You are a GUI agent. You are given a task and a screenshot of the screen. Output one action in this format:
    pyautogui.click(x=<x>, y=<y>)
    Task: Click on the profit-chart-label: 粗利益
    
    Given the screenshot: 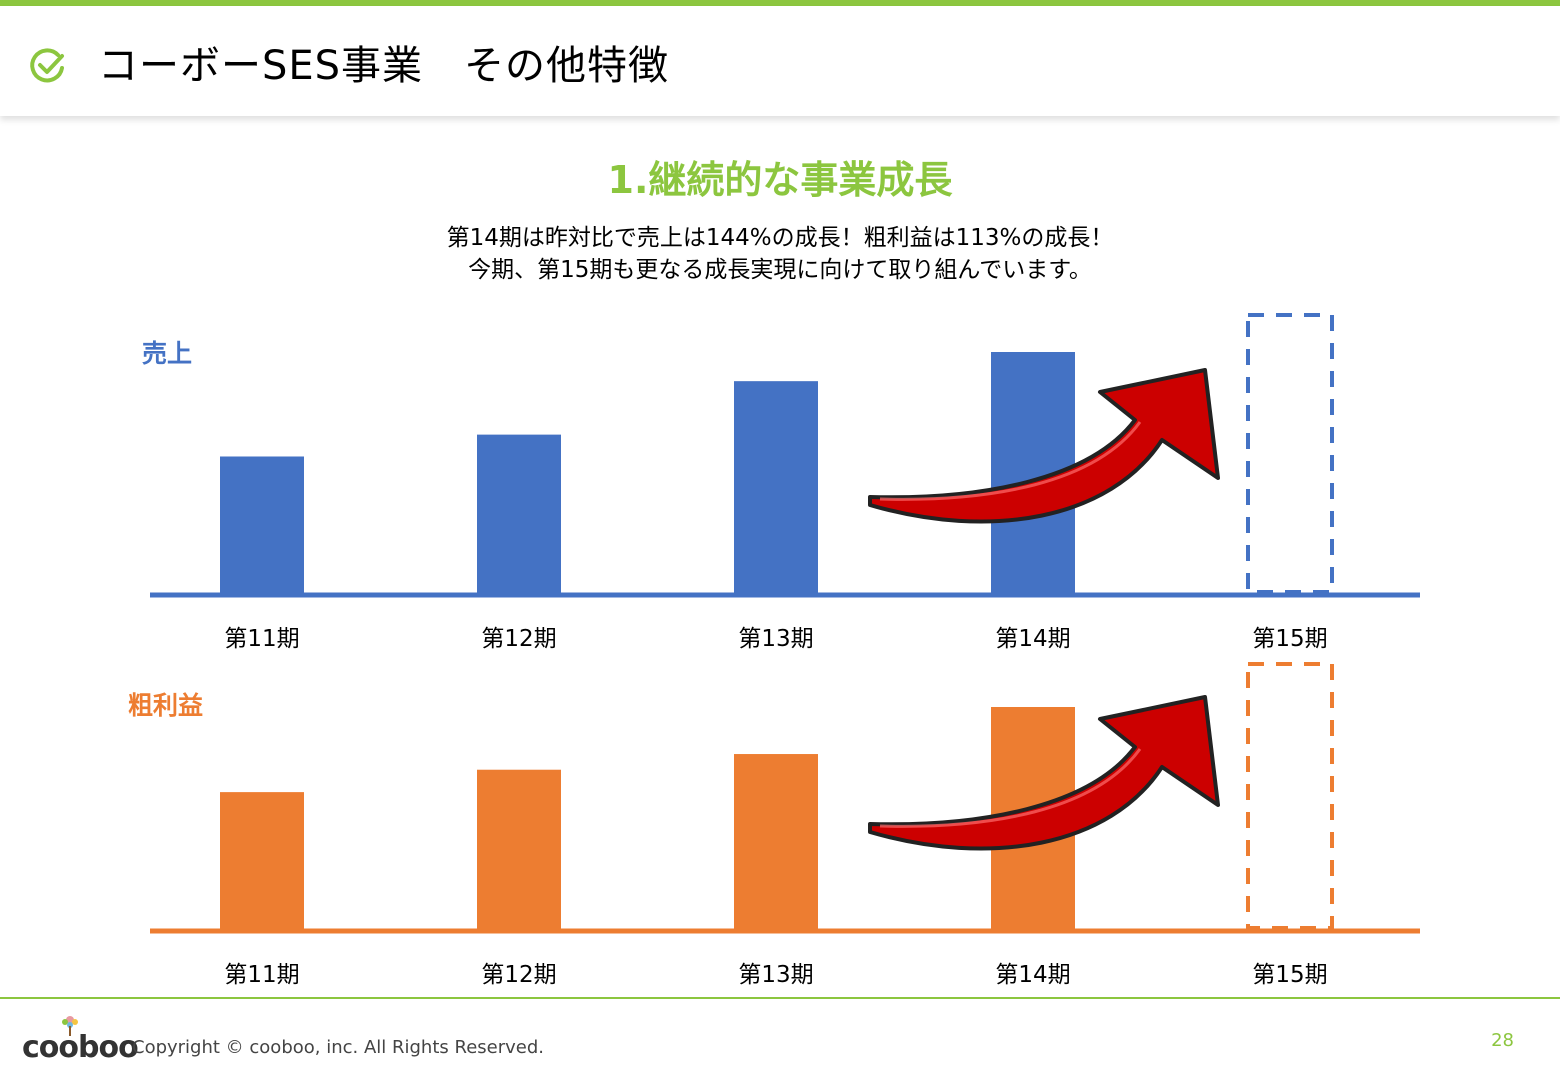 What is the action you would take?
    pyautogui.click(x=166, y=705)
    